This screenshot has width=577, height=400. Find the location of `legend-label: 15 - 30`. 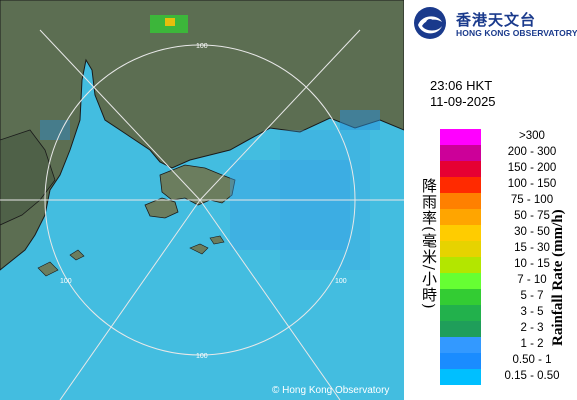

legend-label: 15 - 30 is located at coordinates (532, 248).